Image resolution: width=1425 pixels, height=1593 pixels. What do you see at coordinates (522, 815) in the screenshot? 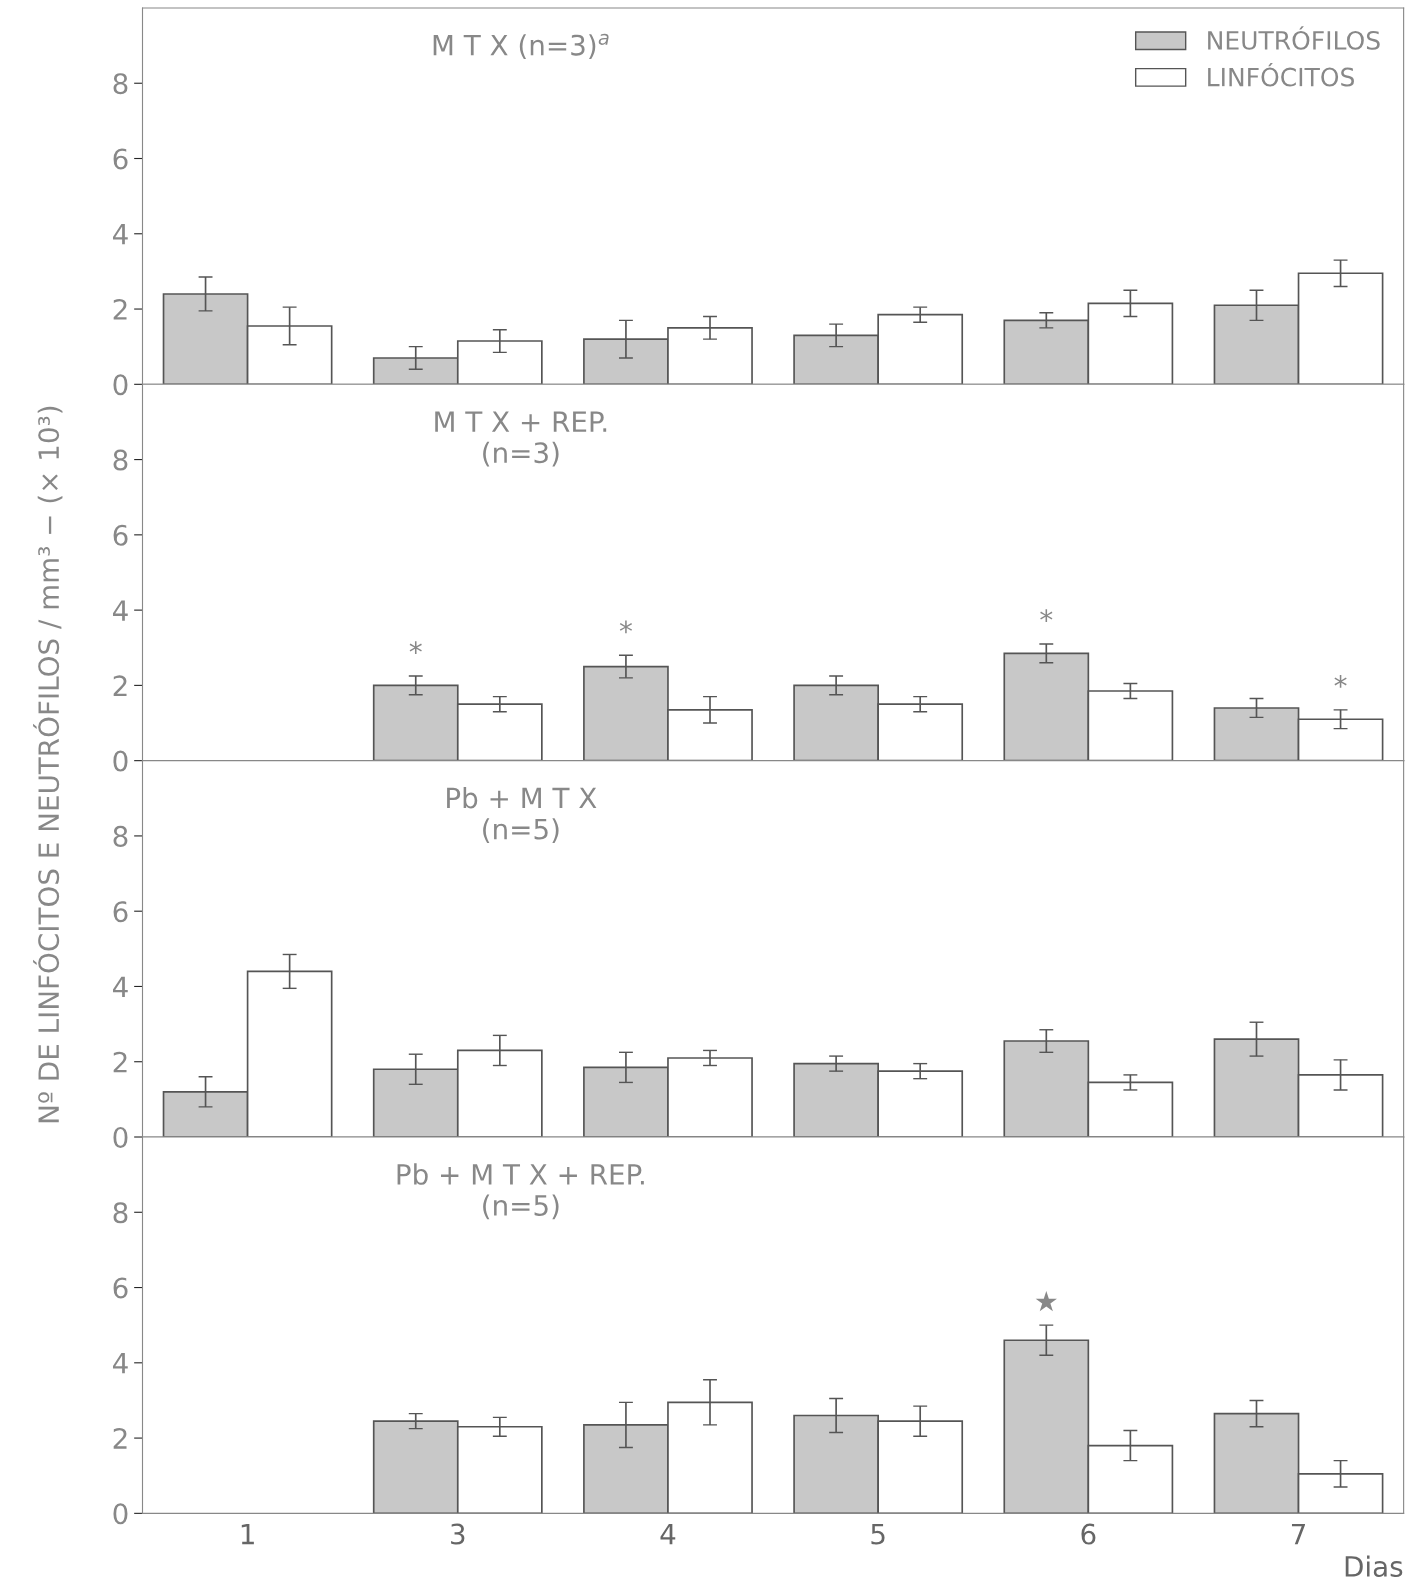
I see `annotation: Pb + M T X (n=5)` at bounding box center [522, 815].